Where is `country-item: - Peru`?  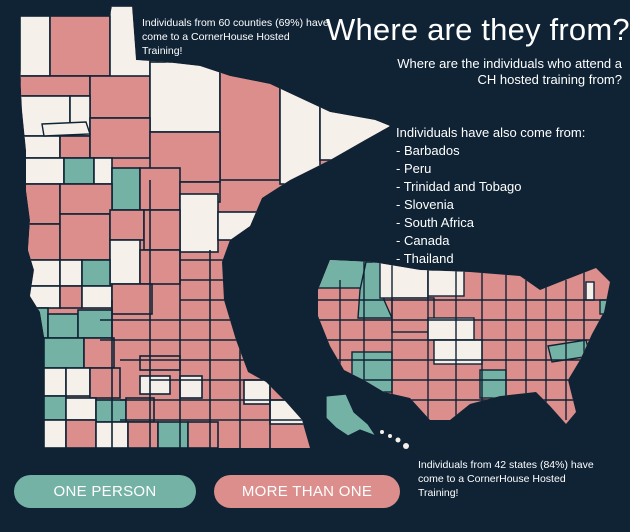
country-item: - Peru is located at coordinates (414, 168).